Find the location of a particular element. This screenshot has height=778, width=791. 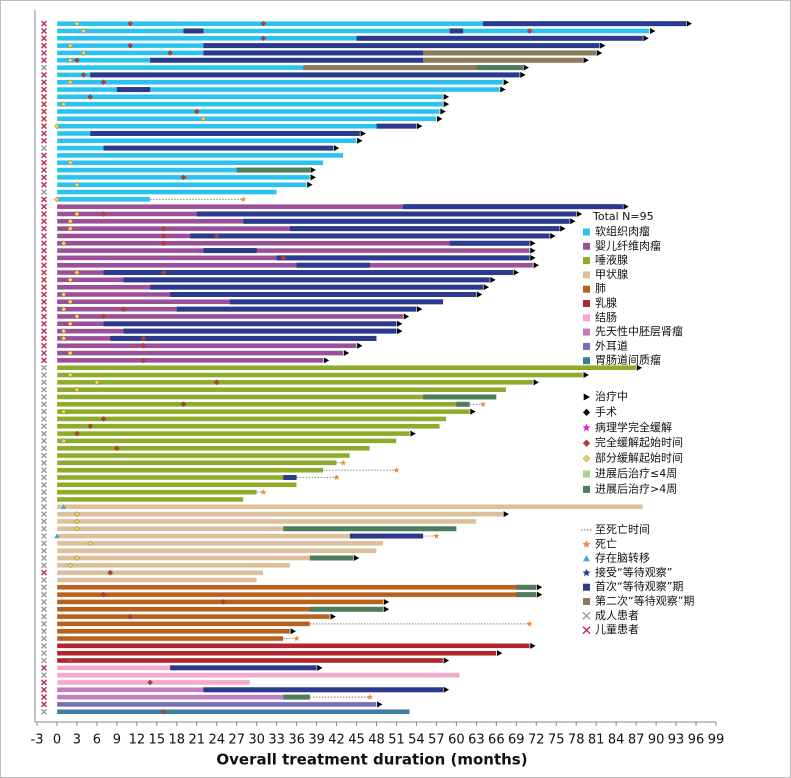

x-tick-label: 60 is located at coordinates (456, 740).